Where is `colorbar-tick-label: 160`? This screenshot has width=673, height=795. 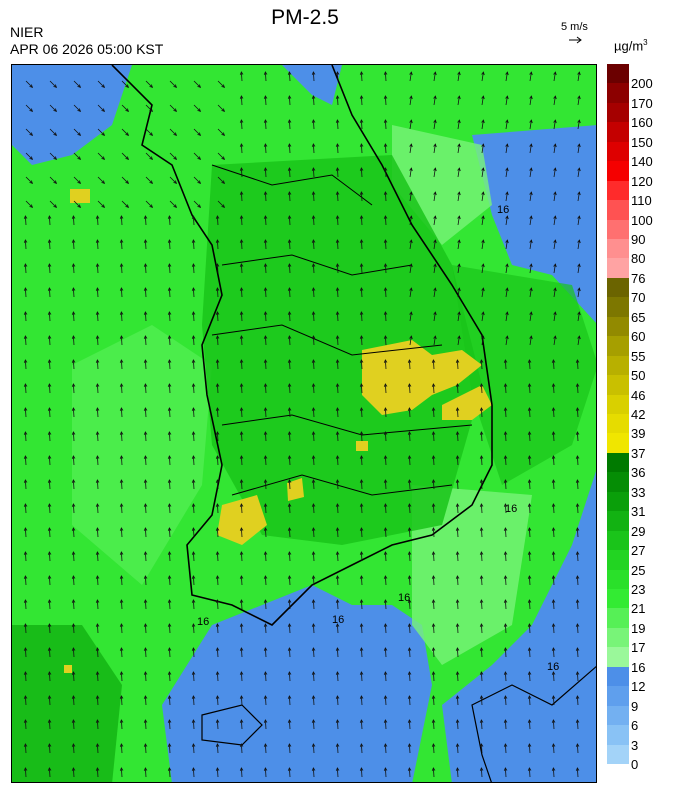 colorbar-tick-label: 160 is located at coordinates (642, 123).